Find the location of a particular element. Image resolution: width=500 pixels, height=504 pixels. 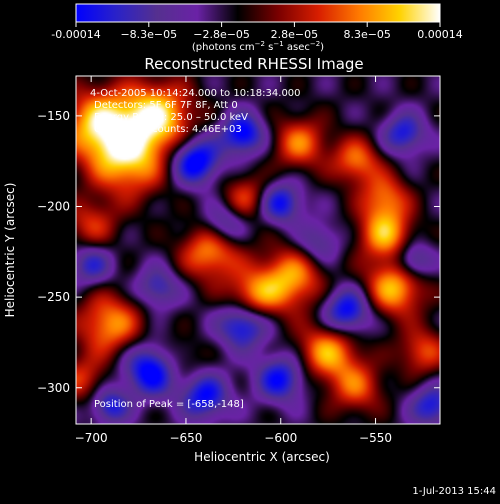

colorbar-tick-label: -0.00014 is located at coordinates (75, 34).